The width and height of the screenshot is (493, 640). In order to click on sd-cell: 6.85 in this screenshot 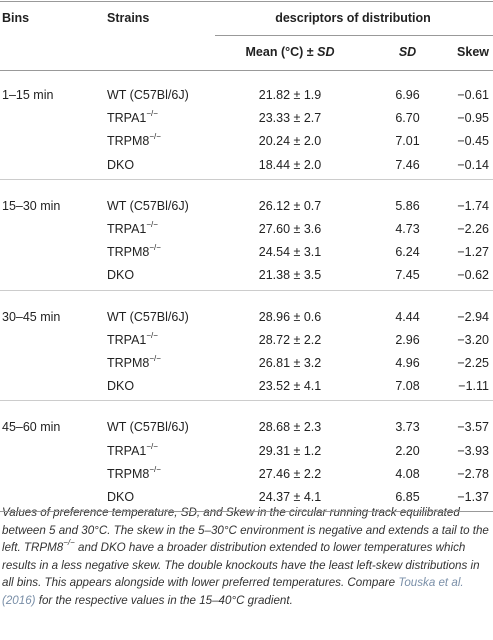, I will do `click(407, 497)`.